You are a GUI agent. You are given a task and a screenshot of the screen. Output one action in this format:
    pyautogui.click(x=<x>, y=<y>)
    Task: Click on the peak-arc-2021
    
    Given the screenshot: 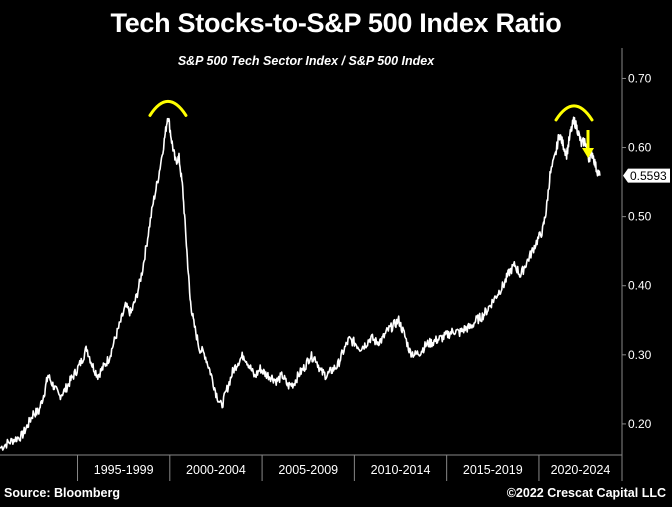 What is the action you would take?
    pyautogui.click(x=574, y=113)
    